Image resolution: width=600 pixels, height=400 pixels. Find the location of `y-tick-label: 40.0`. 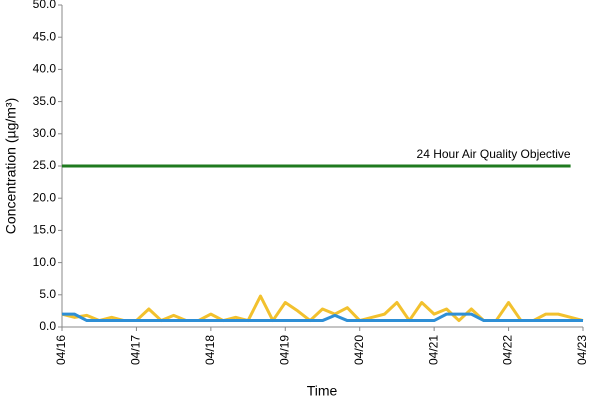

y-tick-label: 40.0 is located at coordinates (45, 69).